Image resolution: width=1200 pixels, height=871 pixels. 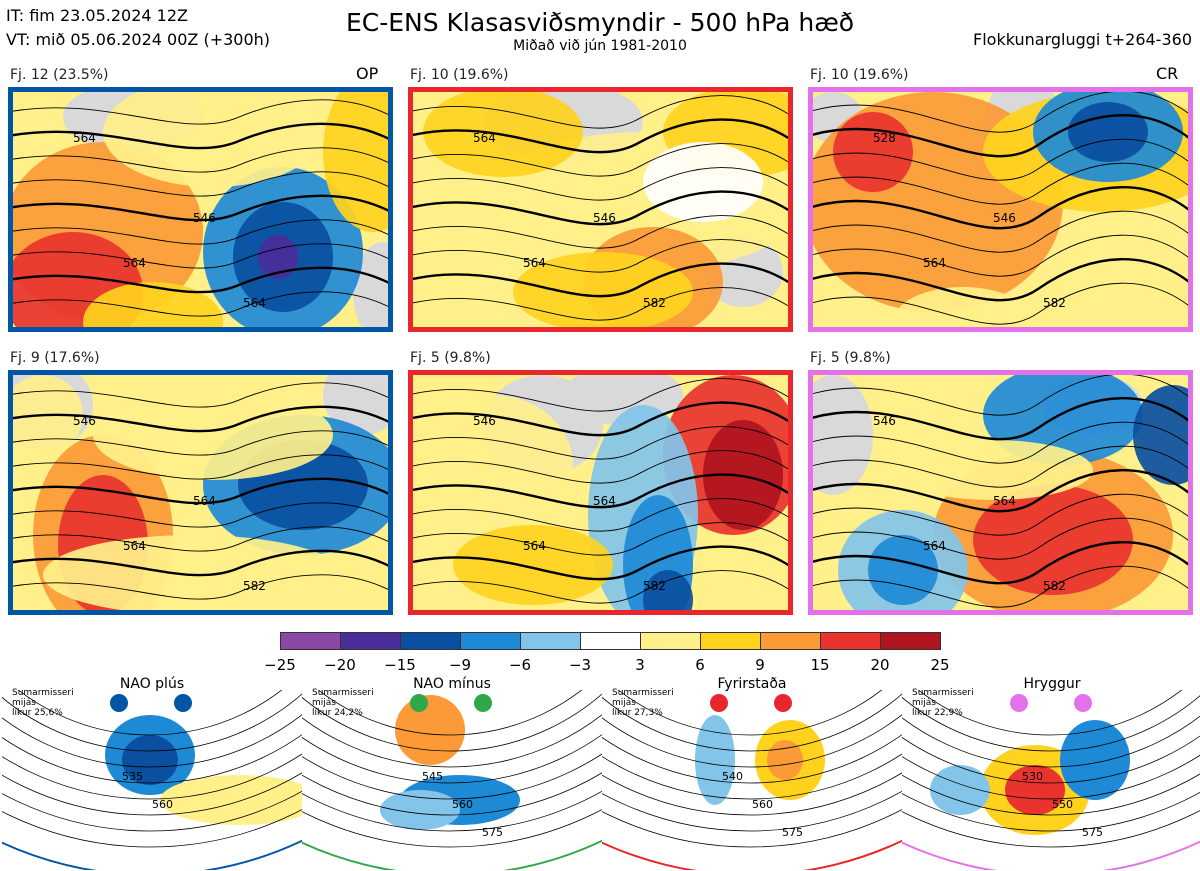 I want to click on contour-label: 546, so click(x=1004, y=218).